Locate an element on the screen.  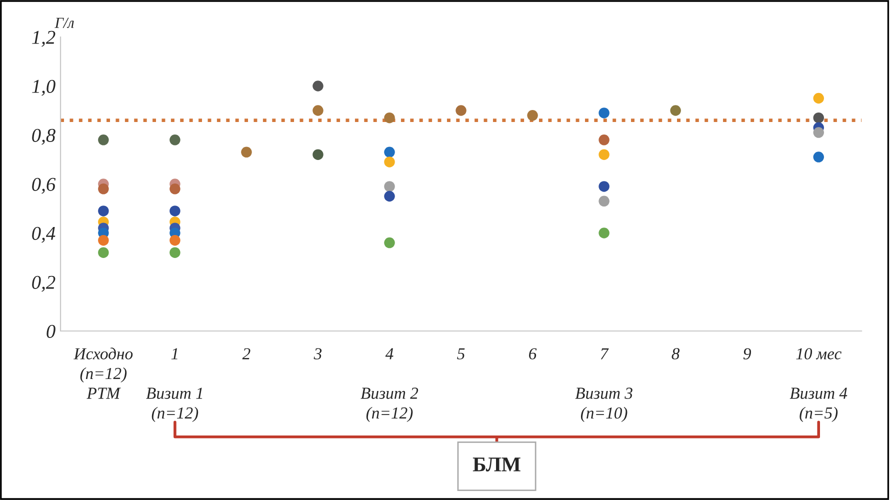
category-label: 1 Визит 1 (n=12) is located at coordinates (174, 385).